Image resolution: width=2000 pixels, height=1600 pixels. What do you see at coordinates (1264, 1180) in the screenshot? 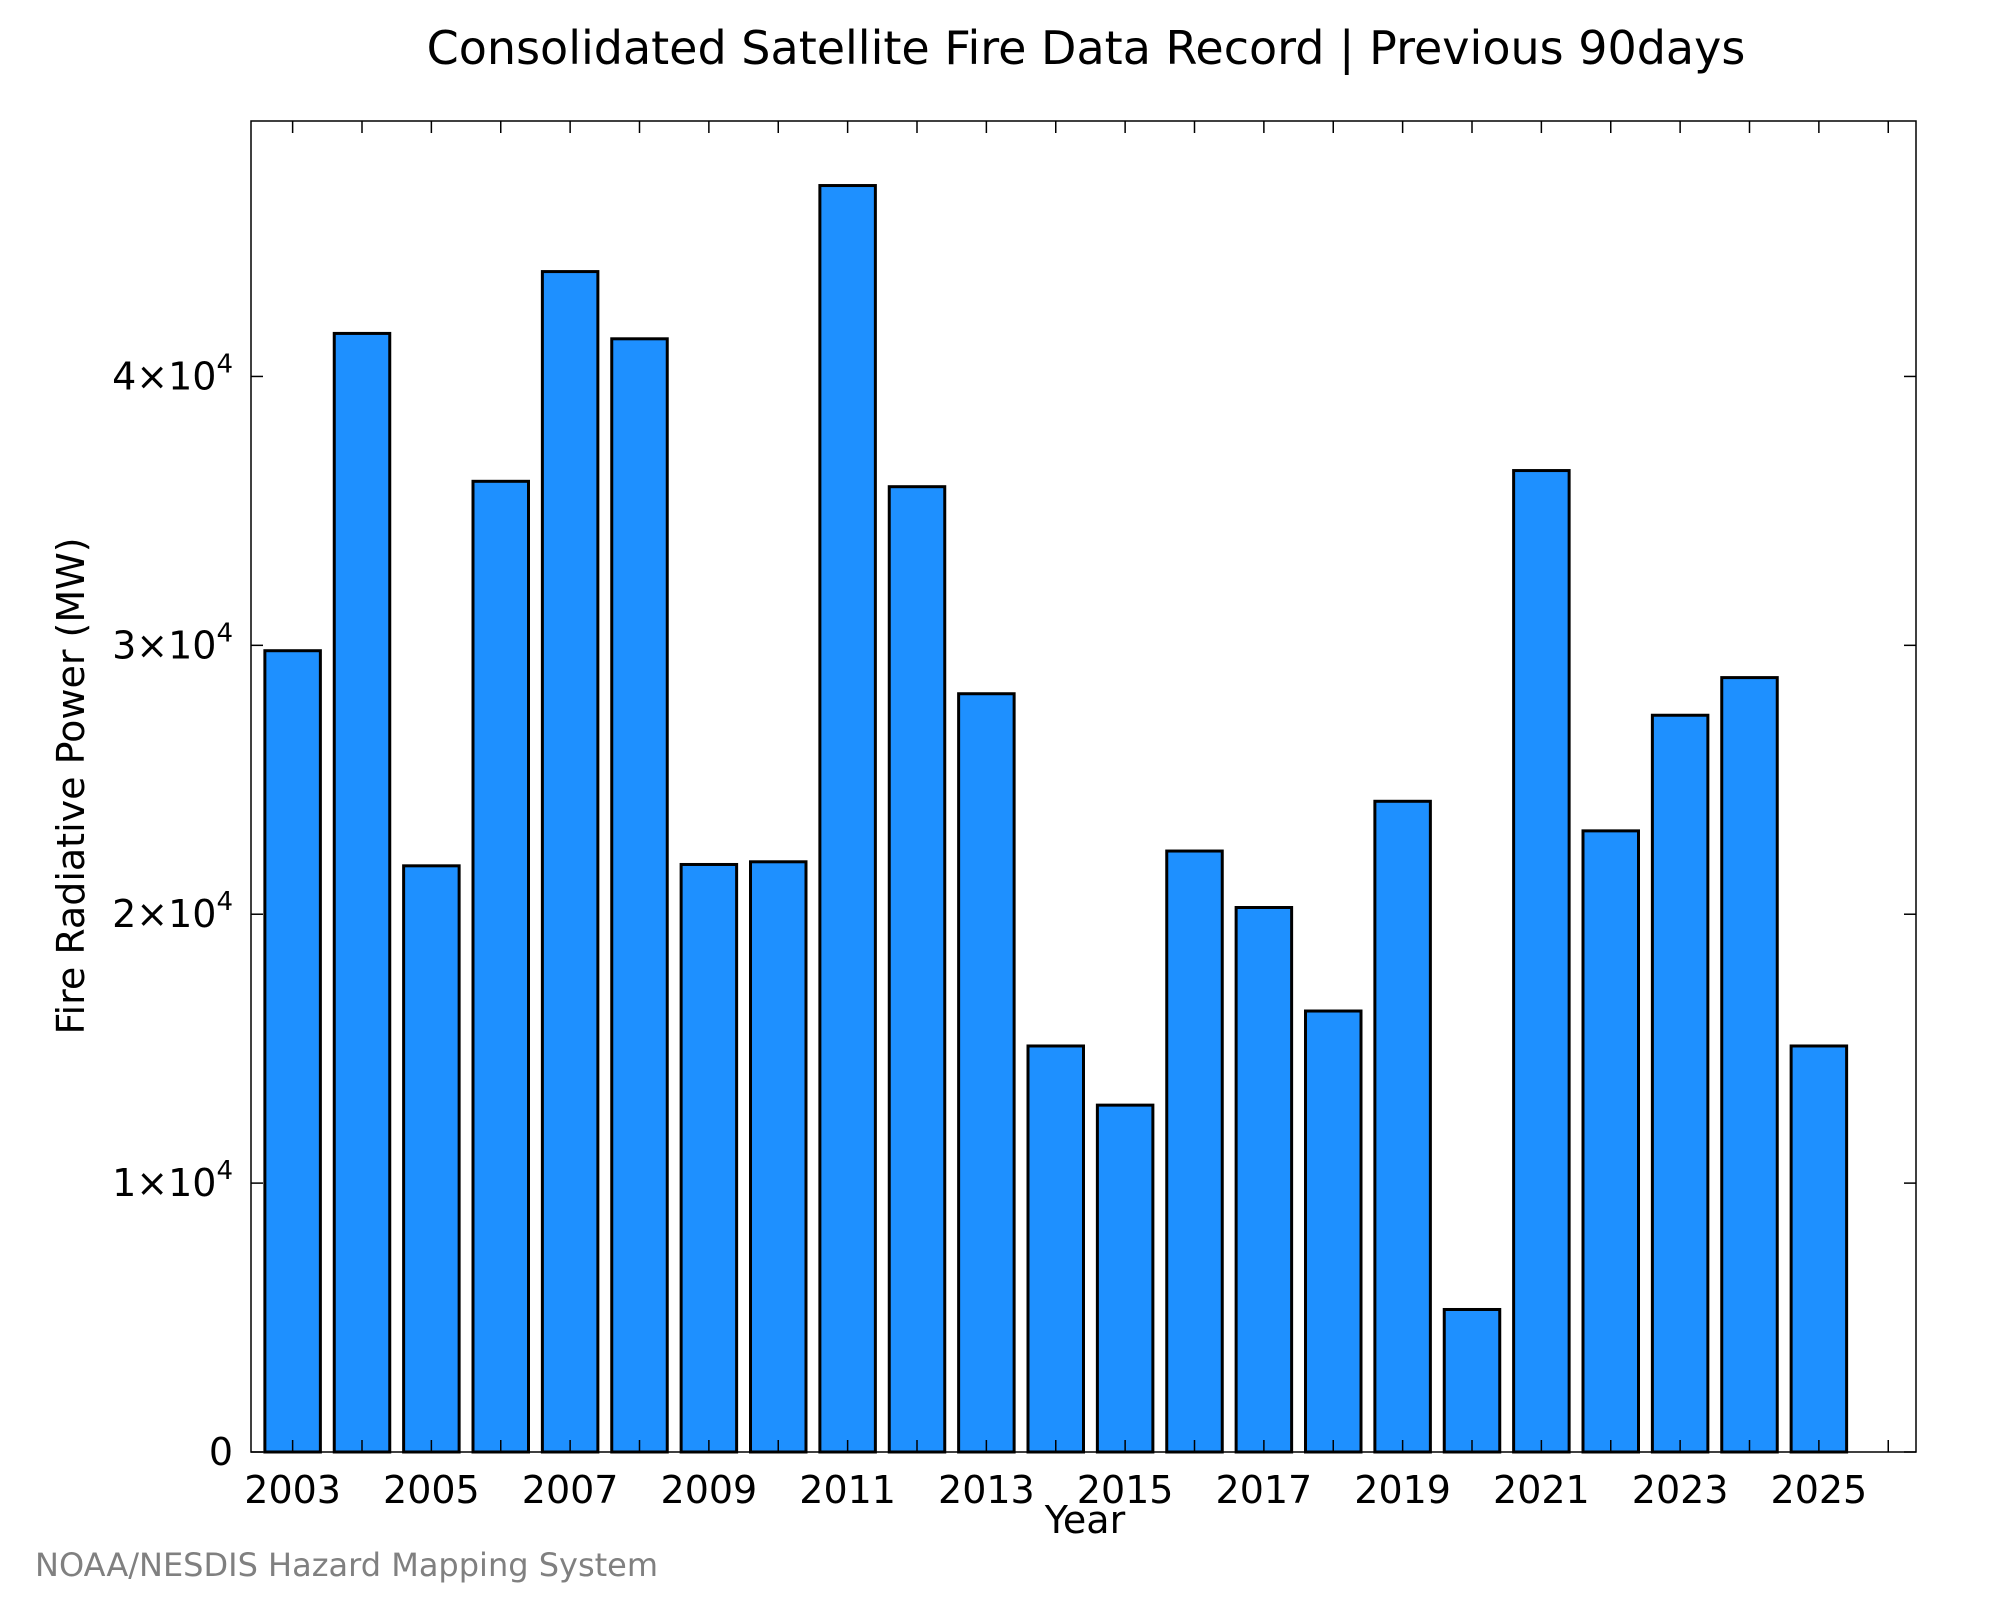
I see `bar-2017` at bounding box center [1264, 1180].